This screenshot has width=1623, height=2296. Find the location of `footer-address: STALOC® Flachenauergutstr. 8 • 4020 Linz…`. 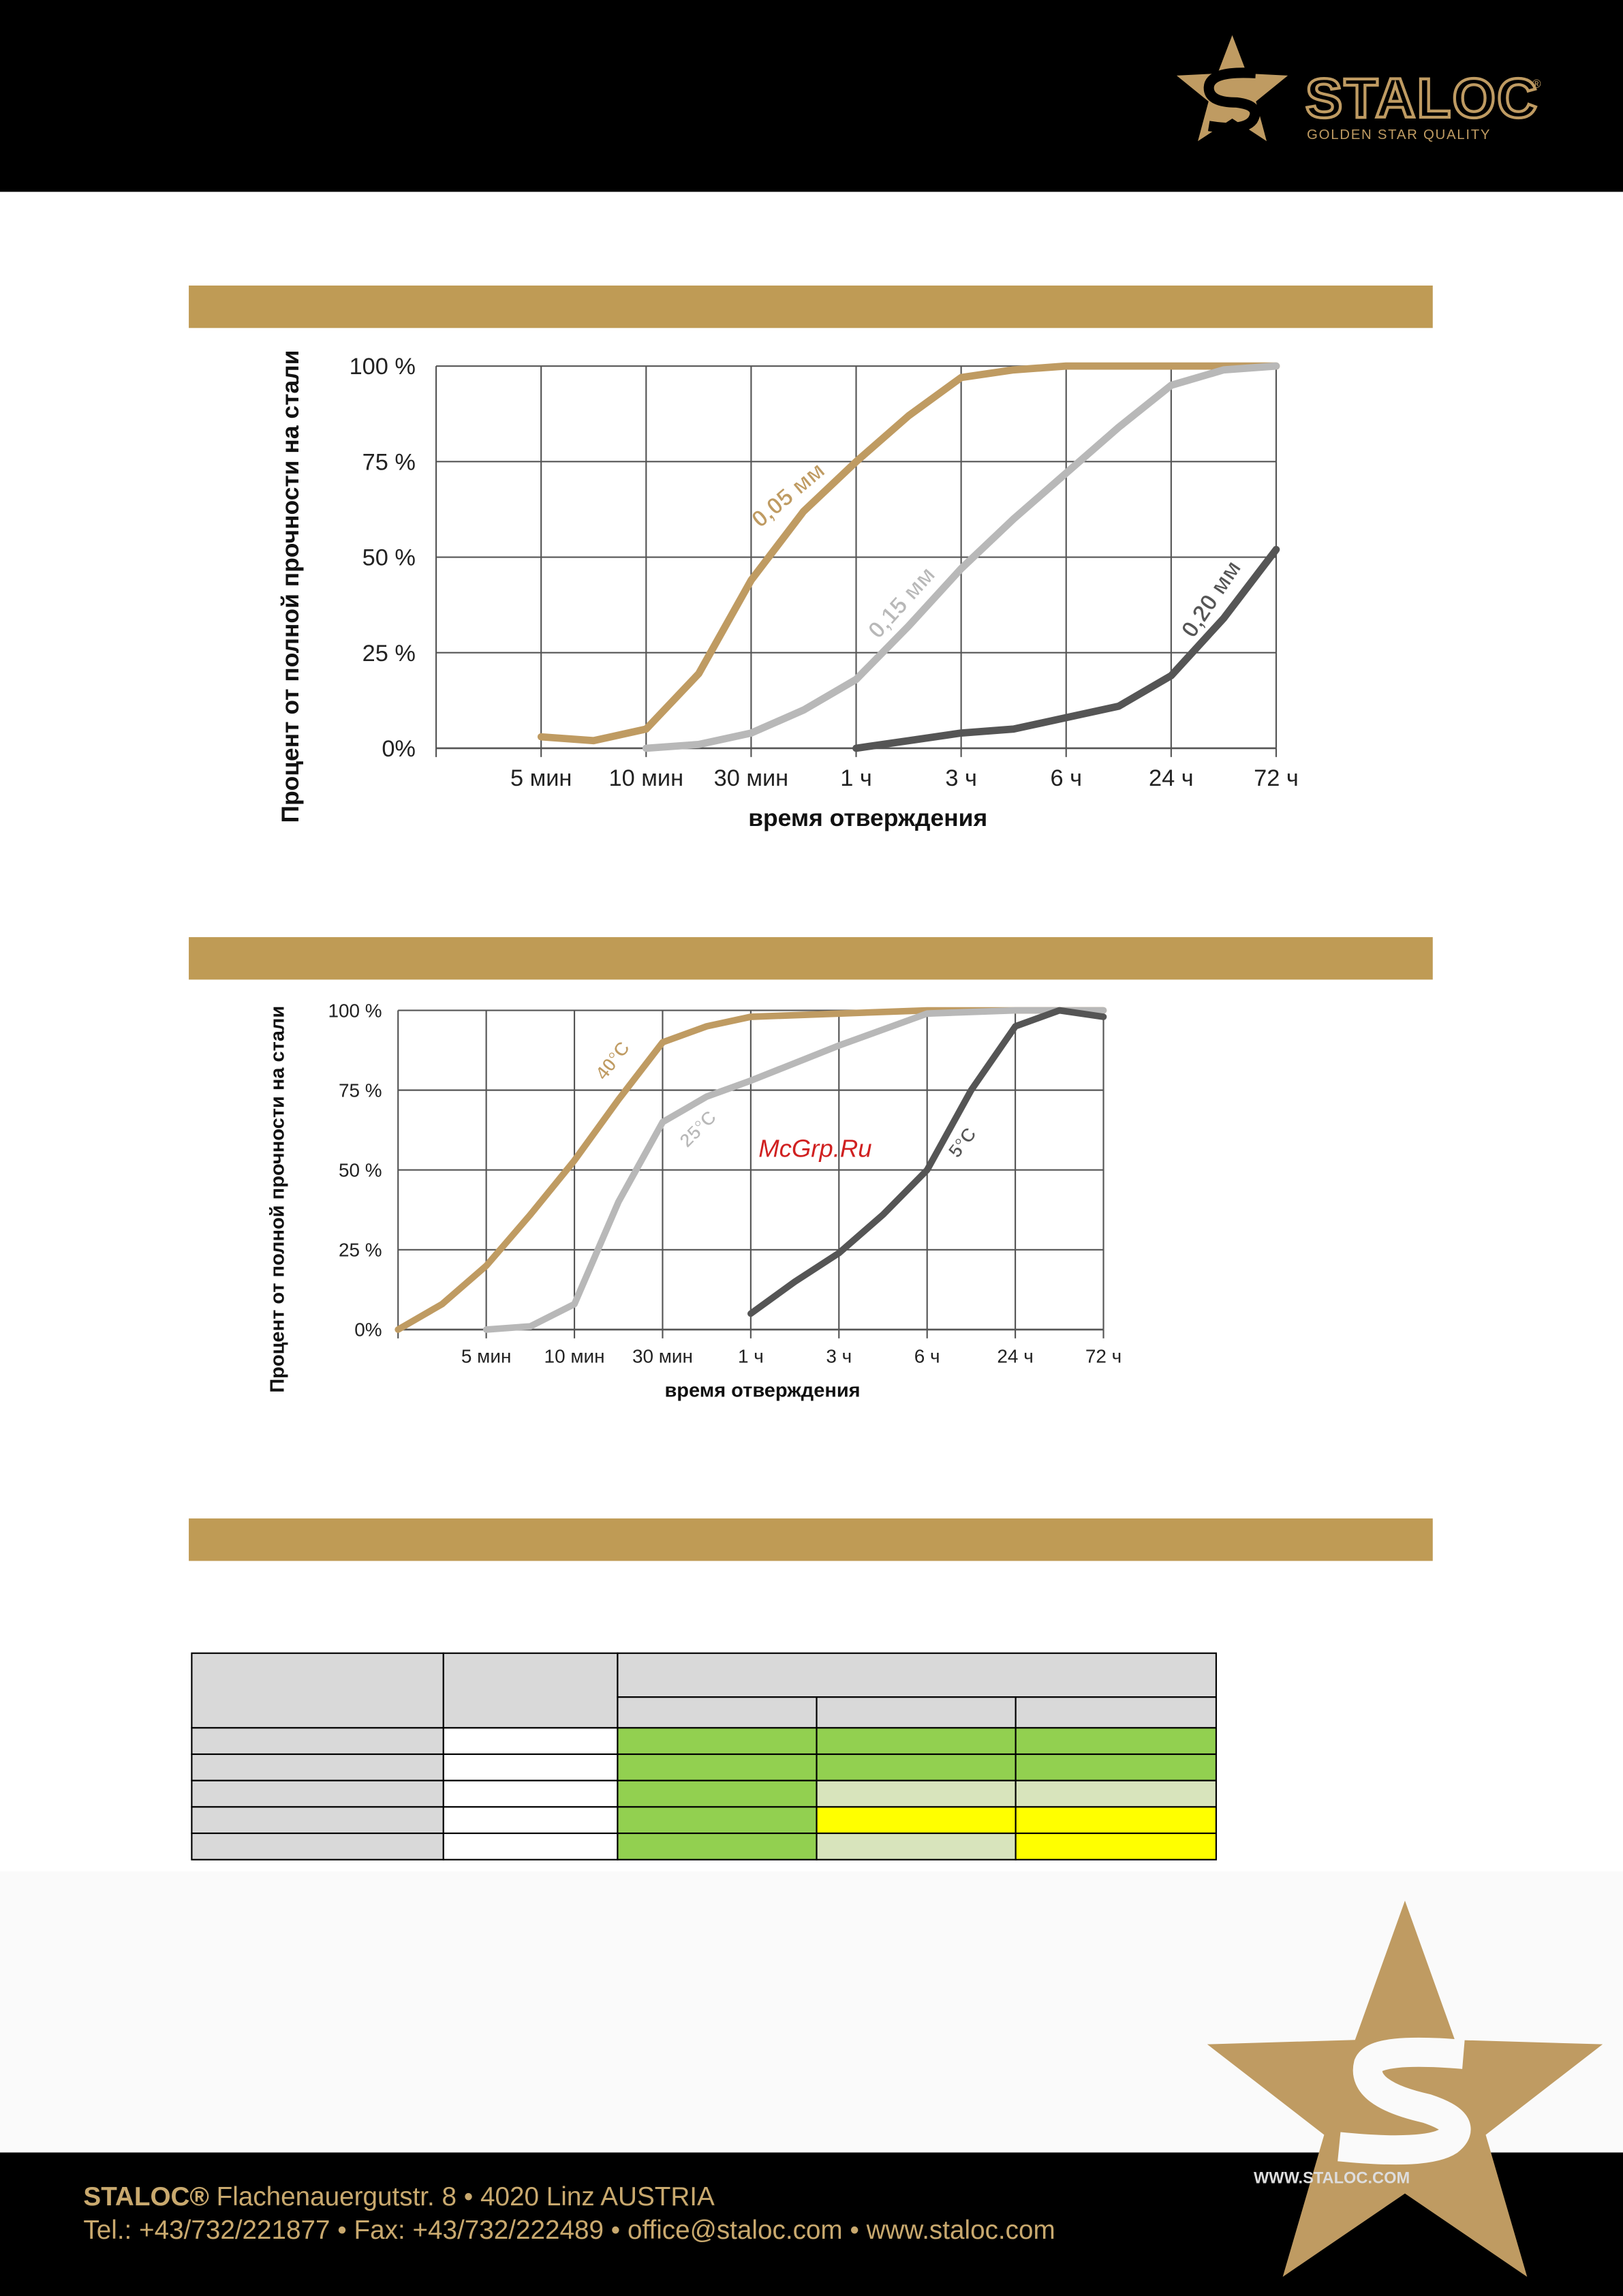

footer-address: STALOC® Flachenauergutstr. 8 • 4020 Linz… is located at coordinates (399, 2196).